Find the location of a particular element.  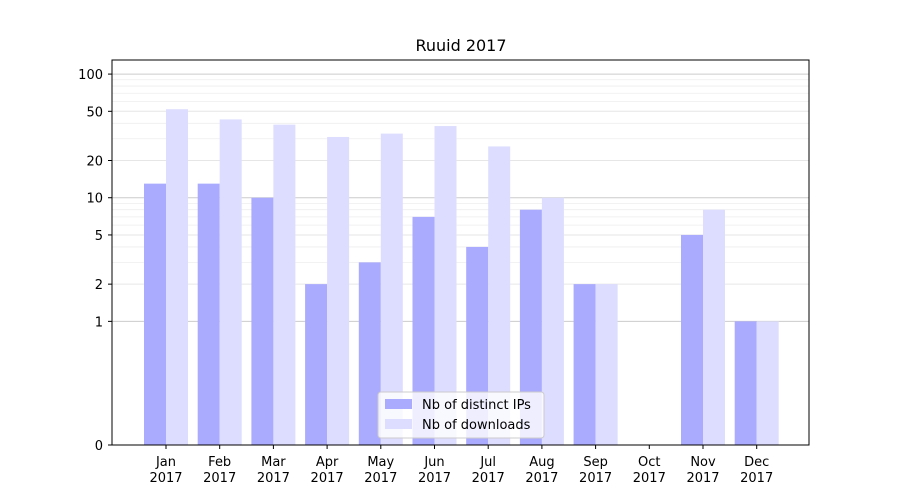

x-tick-label: Oct is located at coordinates (649, 462).